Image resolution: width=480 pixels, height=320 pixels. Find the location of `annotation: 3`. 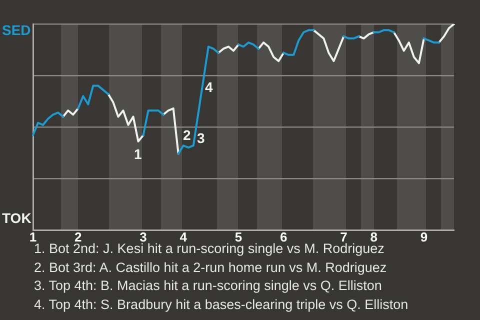

annotation: 3 is located at coordinates (201, 138).